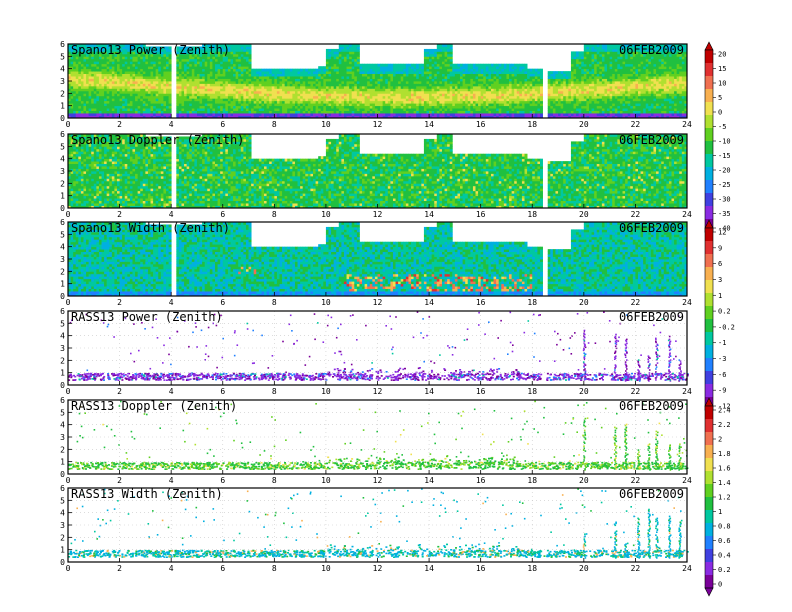  Describe the element at coordinates (717, 497) in the screenshot. I see `colorbar: 2.4 2.2 2 1.8 1.6 1.4 1.2 1 0.8 0.6 0.4 0.2 0` at that location.